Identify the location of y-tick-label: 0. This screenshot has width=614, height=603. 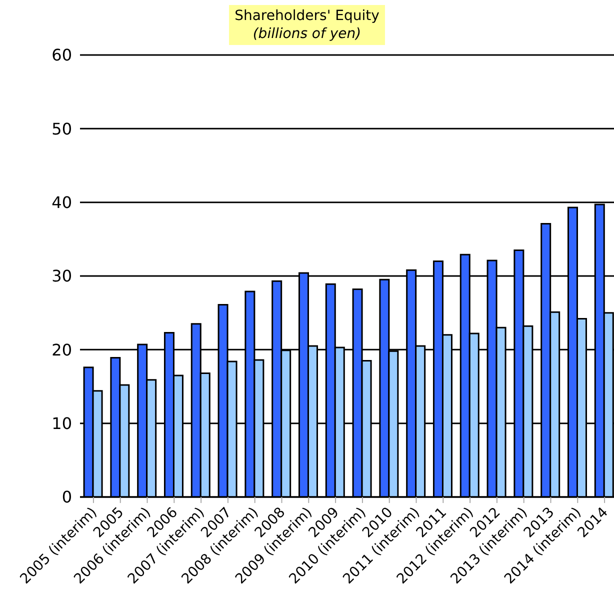
(67, 497).